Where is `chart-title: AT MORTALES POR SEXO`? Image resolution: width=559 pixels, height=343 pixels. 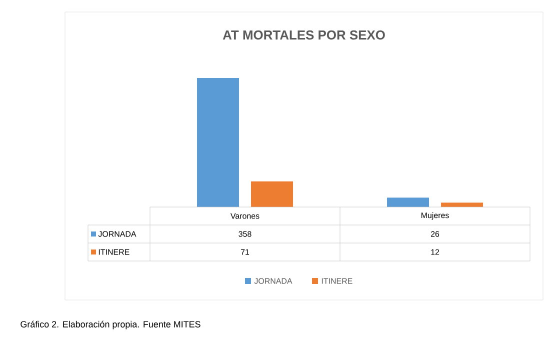 chart-title: AT MORTALES POR SEXO is located at coordinates (303, 35).